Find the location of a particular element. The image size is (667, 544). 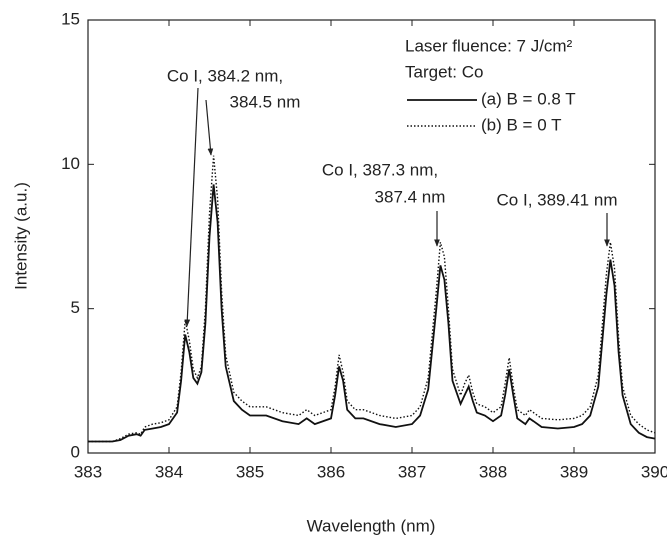

x-tick-label: 387 is located at coordinates (412, 471).